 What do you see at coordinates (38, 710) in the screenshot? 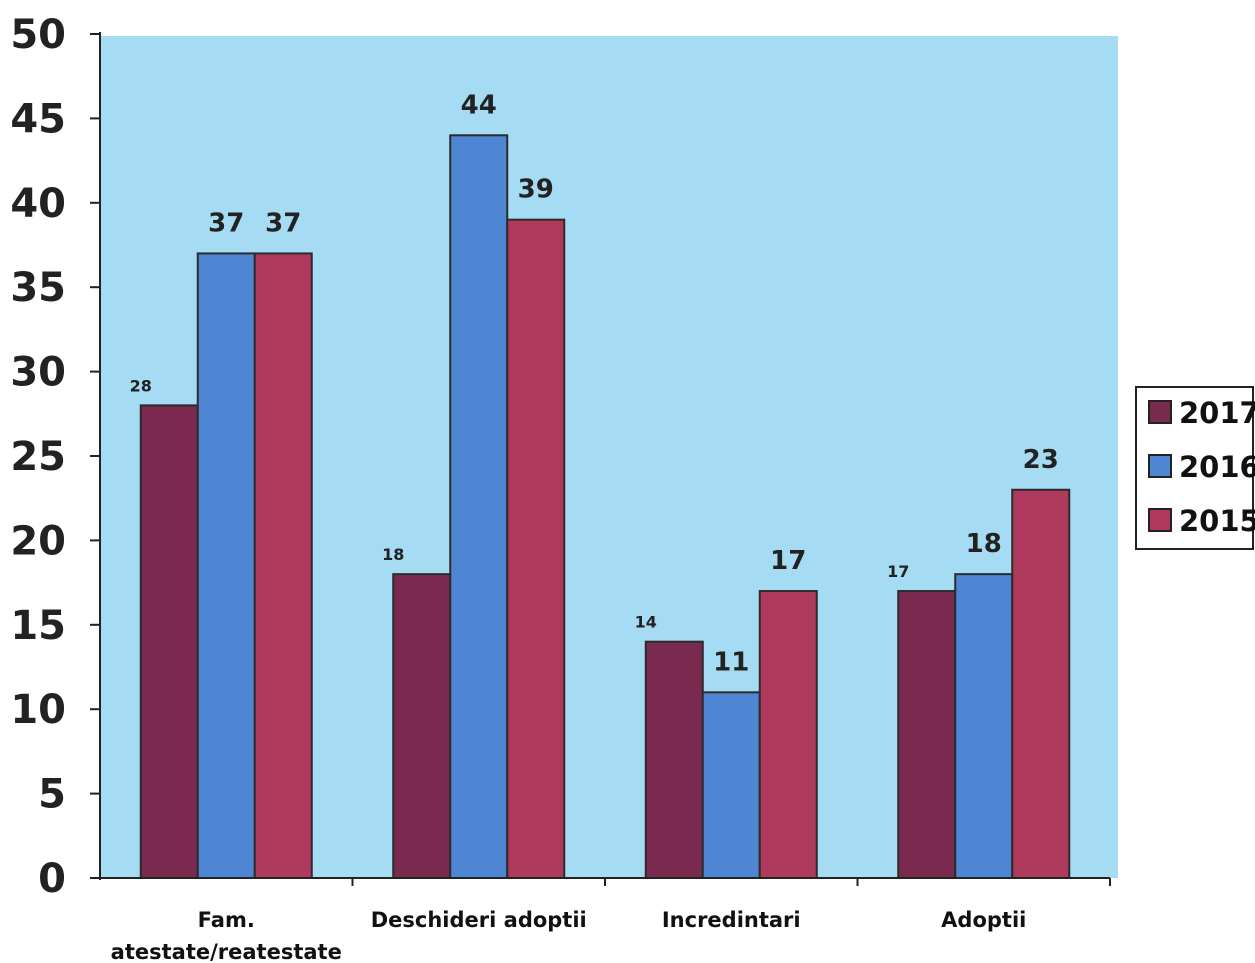
I see `y-tick-label-10: 10` at bounding box center [38, 710].